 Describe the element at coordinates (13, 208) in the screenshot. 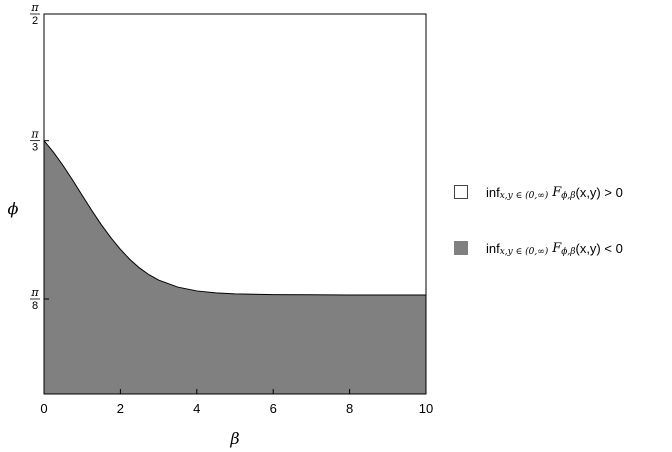

I see `y-axis-label: ϕ` at that location.